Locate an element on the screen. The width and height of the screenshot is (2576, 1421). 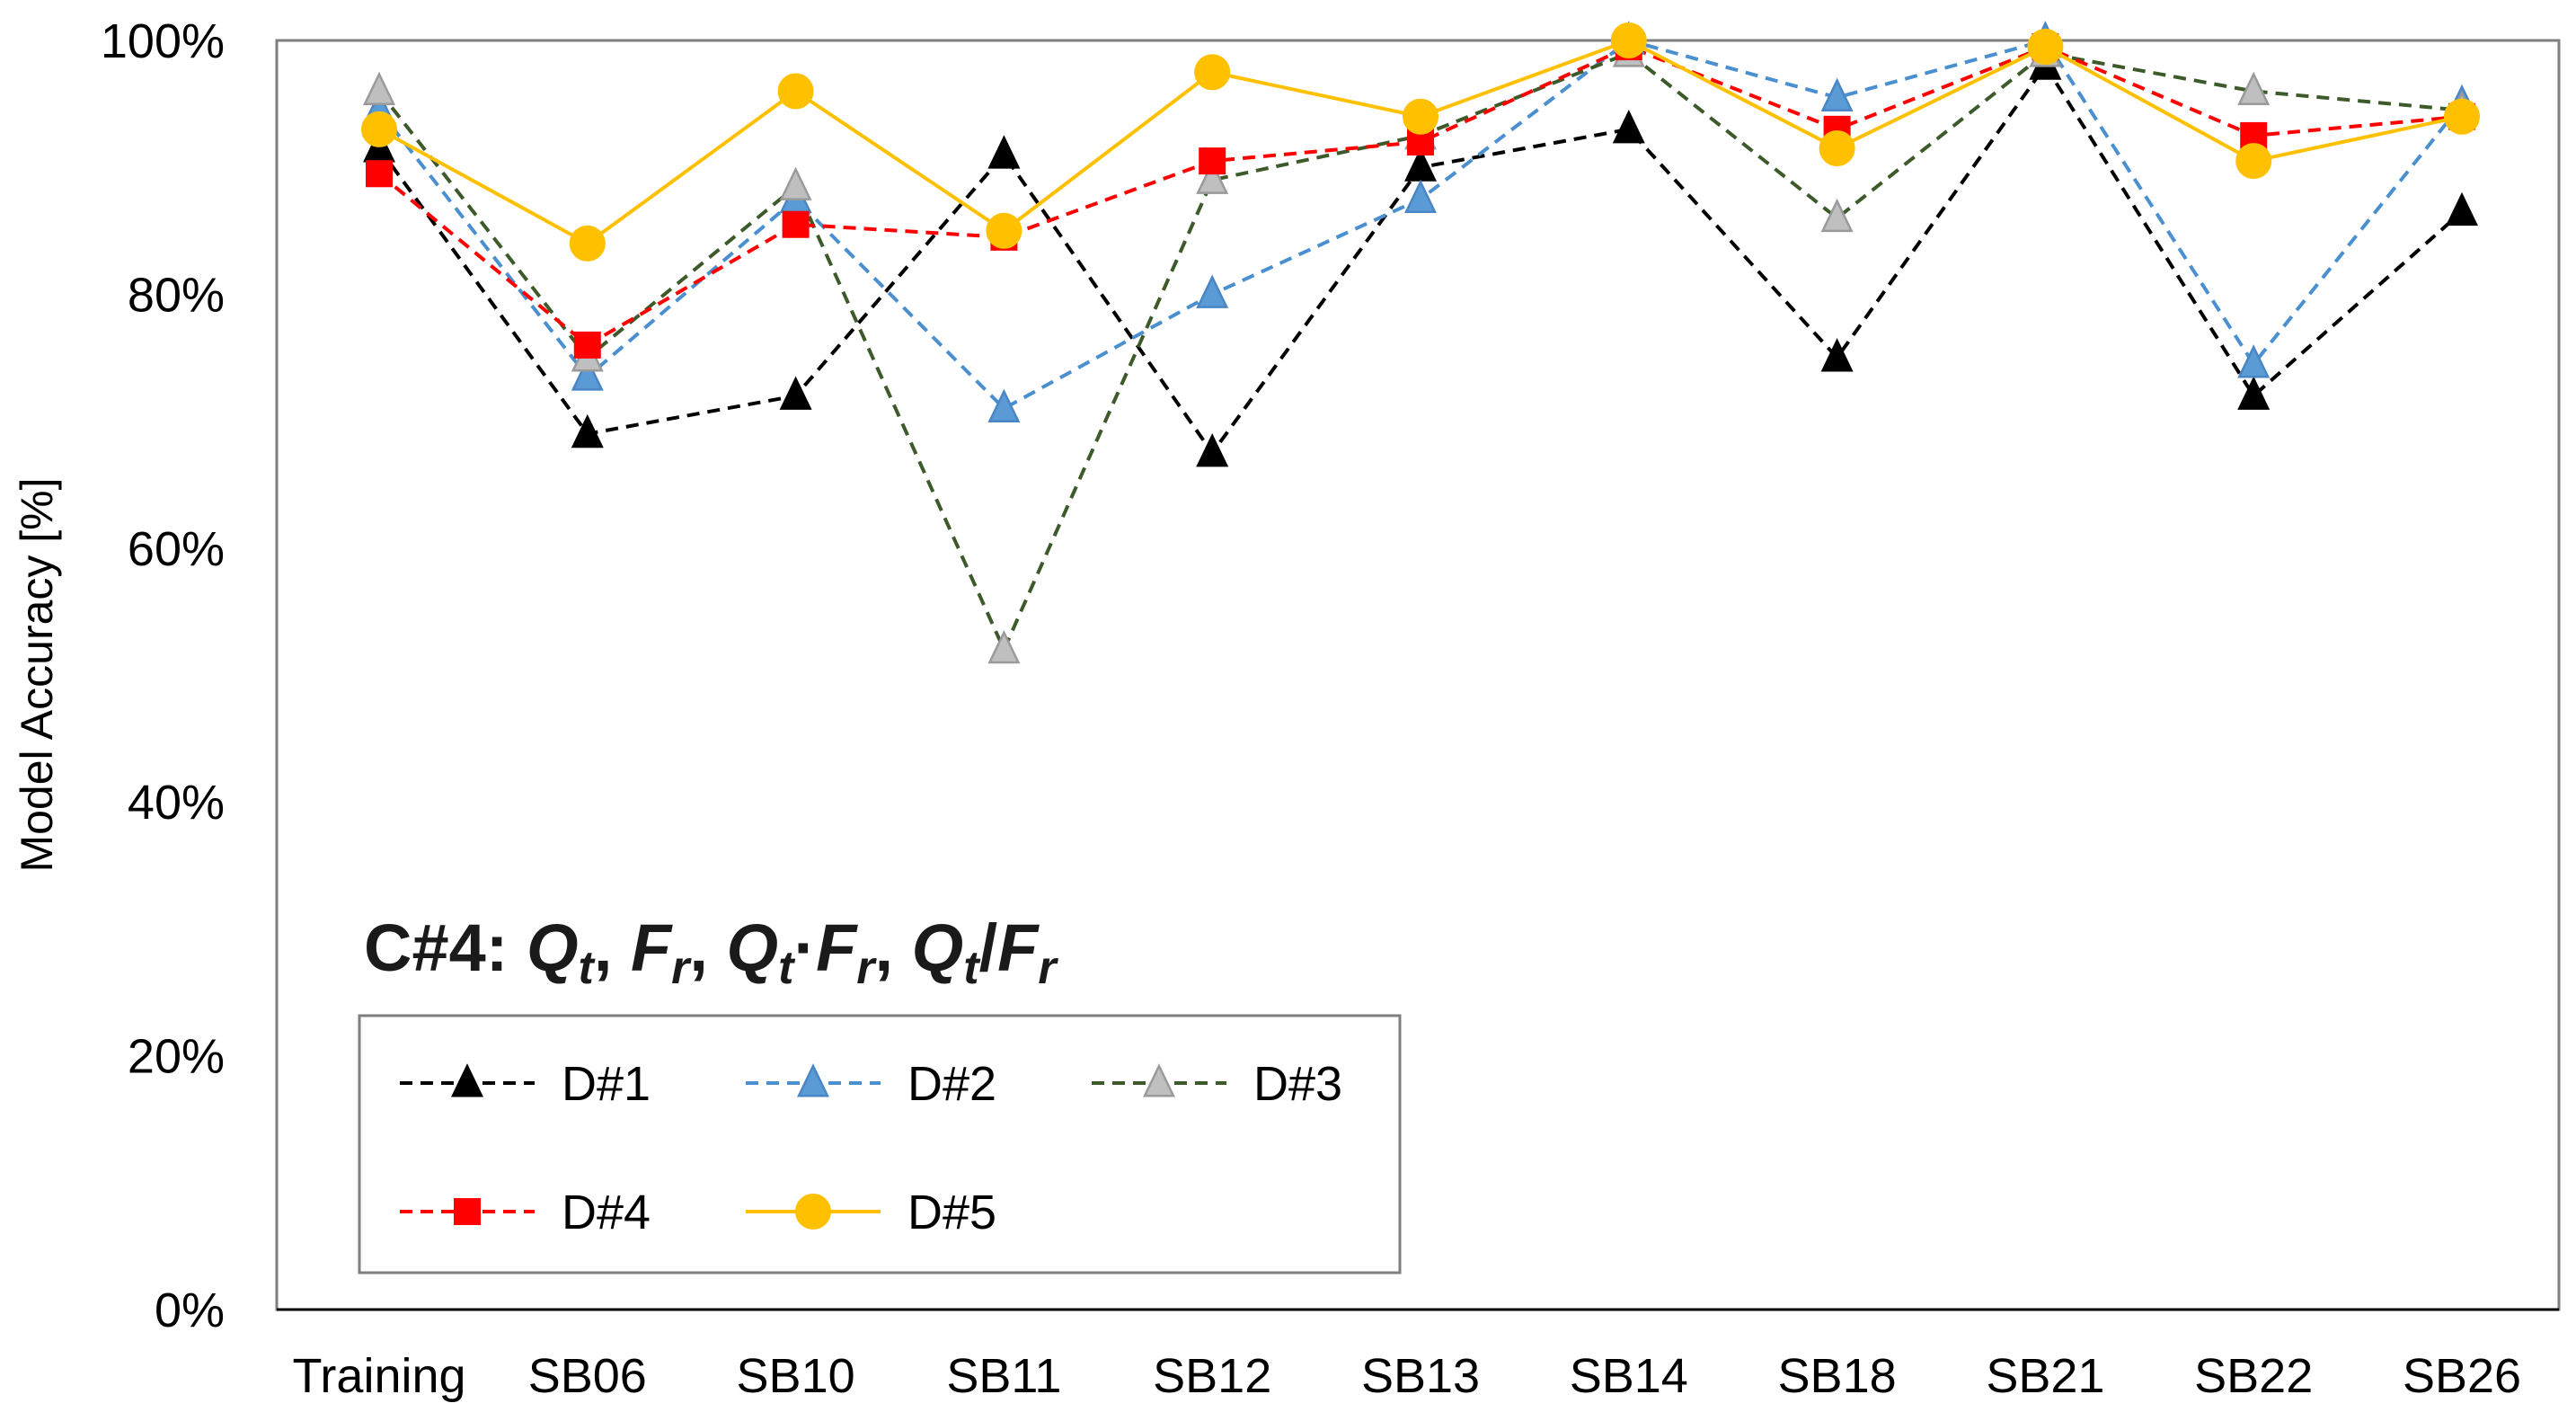
x-tick-label: SB12 is located at coordinates (1212, 1376).